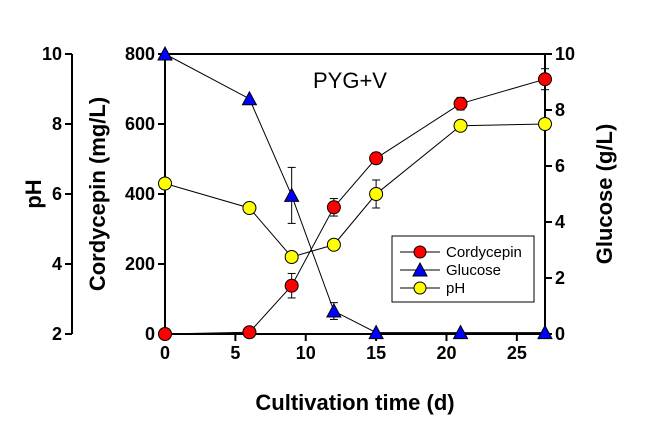 The image size is (657, 431). Describe the element at coordinates (473, 270) in the screenshot. I see `legend-label-glucose: Glucose` at that location.